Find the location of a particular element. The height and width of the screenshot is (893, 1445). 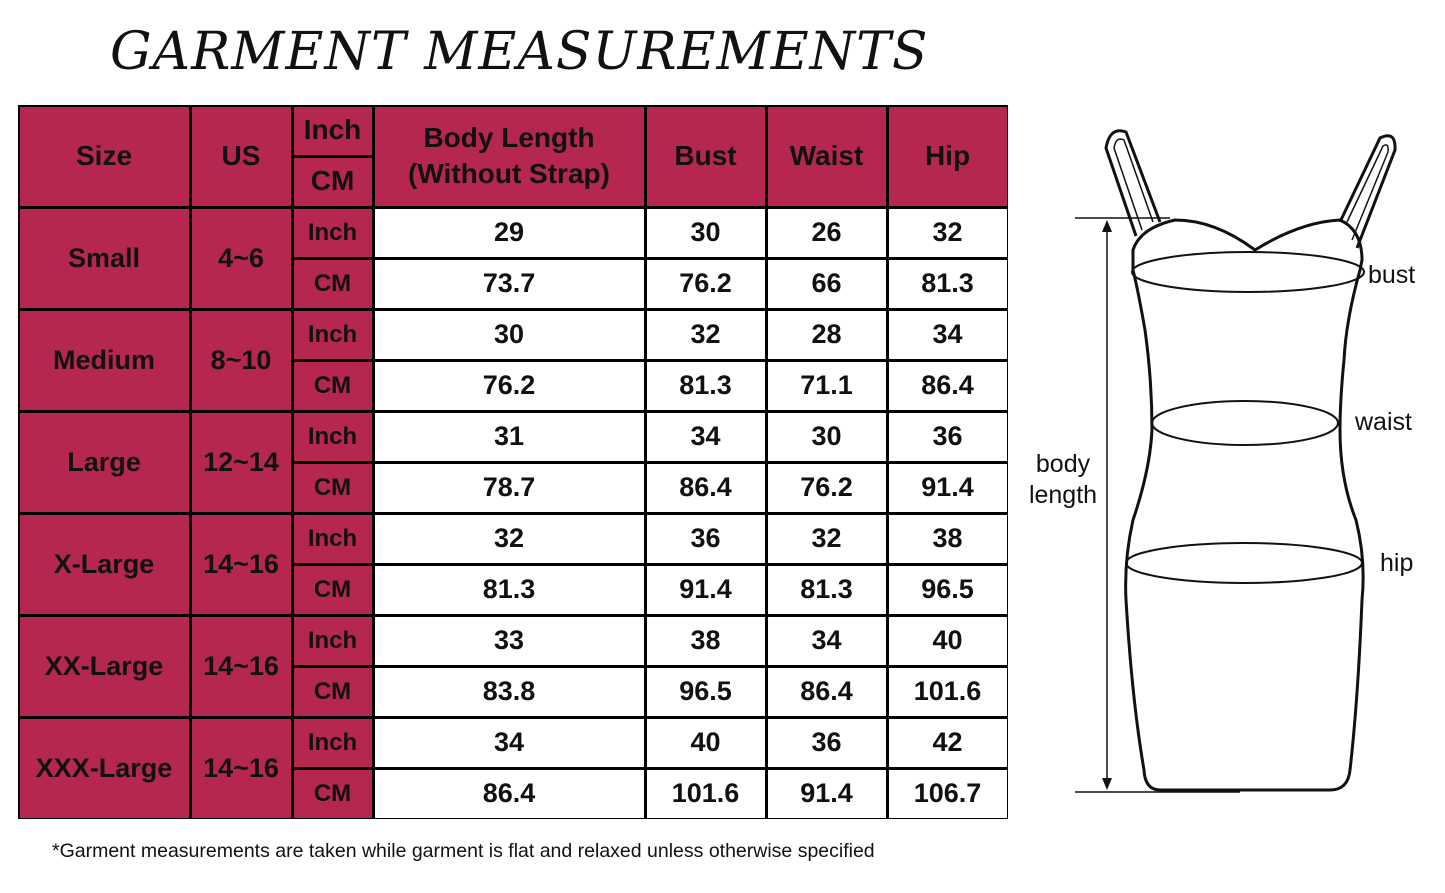

hip-value: 40 is located at coordinates (947, 640).